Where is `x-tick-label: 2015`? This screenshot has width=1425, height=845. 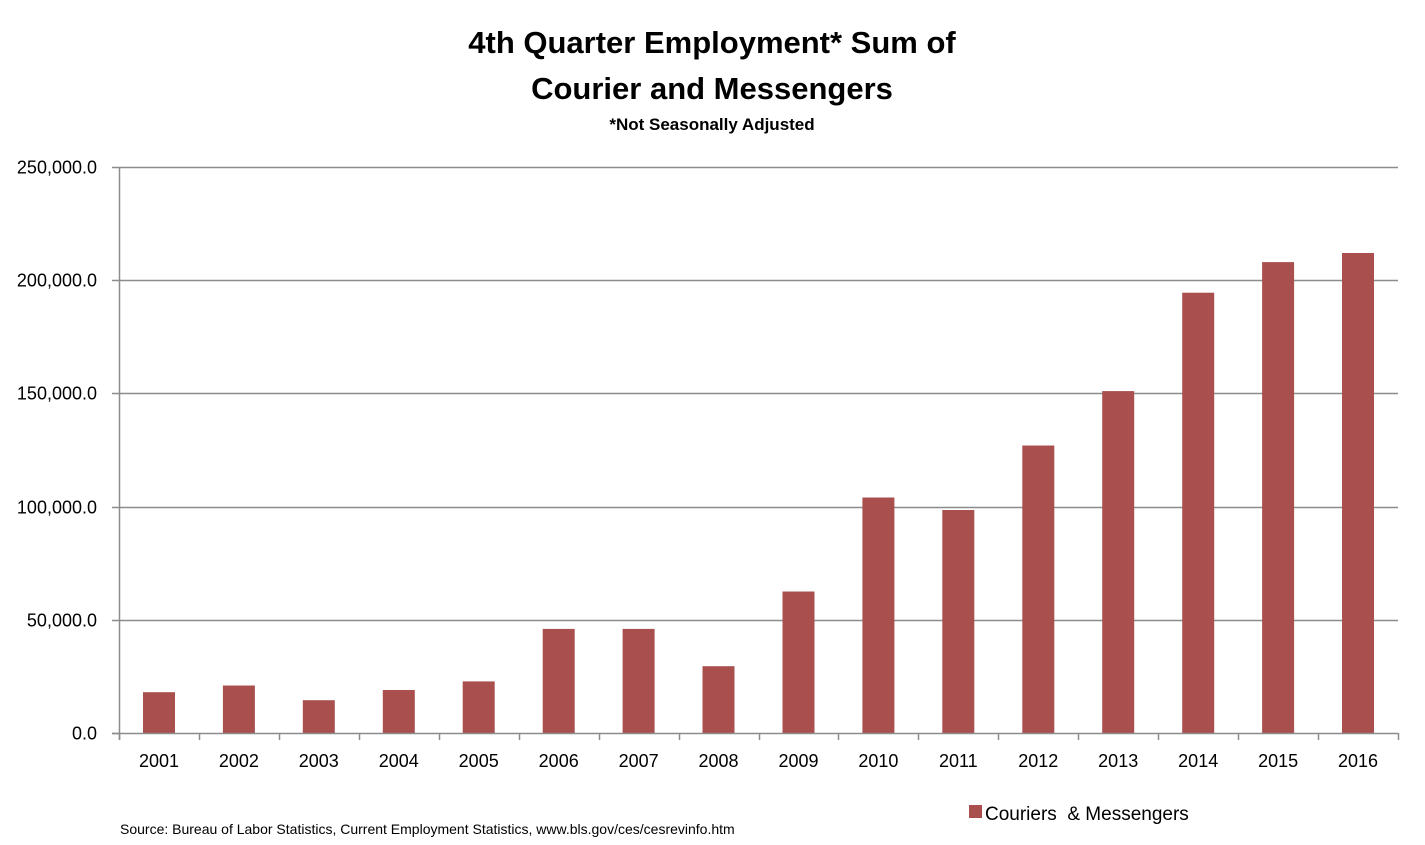
x-tick-label: 2015 is located at coordinates (1278, 761).